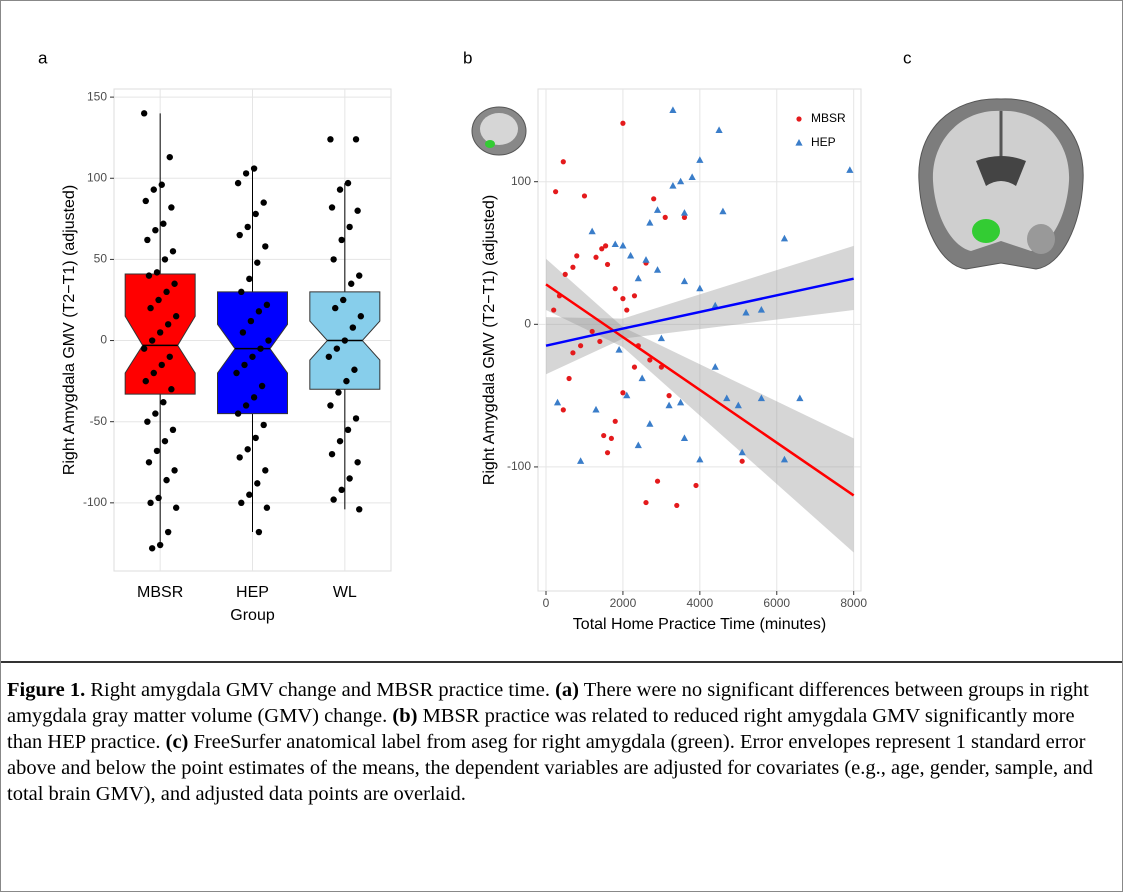 This screenshot has height=892, width=1123. Describe the element at coordinates (467, 57) in the screenshot. I see `panel-label: b` at that location.